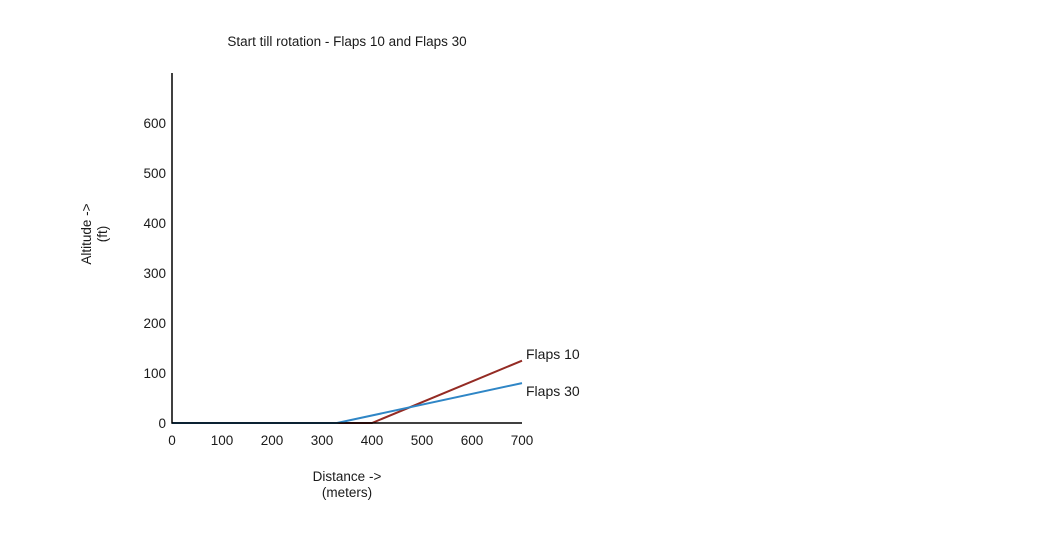  I want to click on y-axis-label: Altitude -> (ft), so click(96, 234).